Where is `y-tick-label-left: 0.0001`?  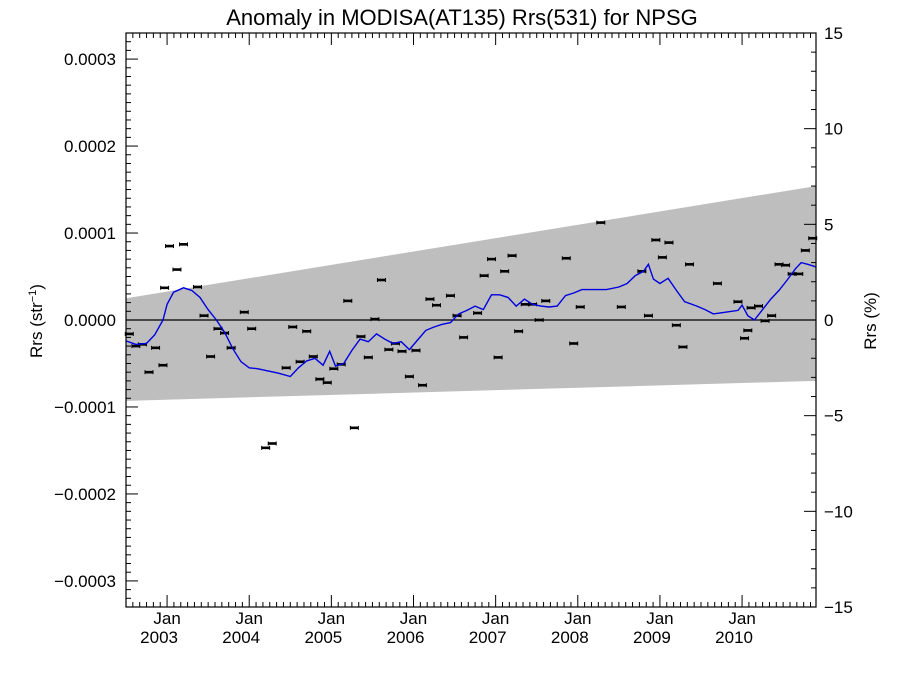 y-tick-label-left: 0.0001 is located at coordinates (90, 233).